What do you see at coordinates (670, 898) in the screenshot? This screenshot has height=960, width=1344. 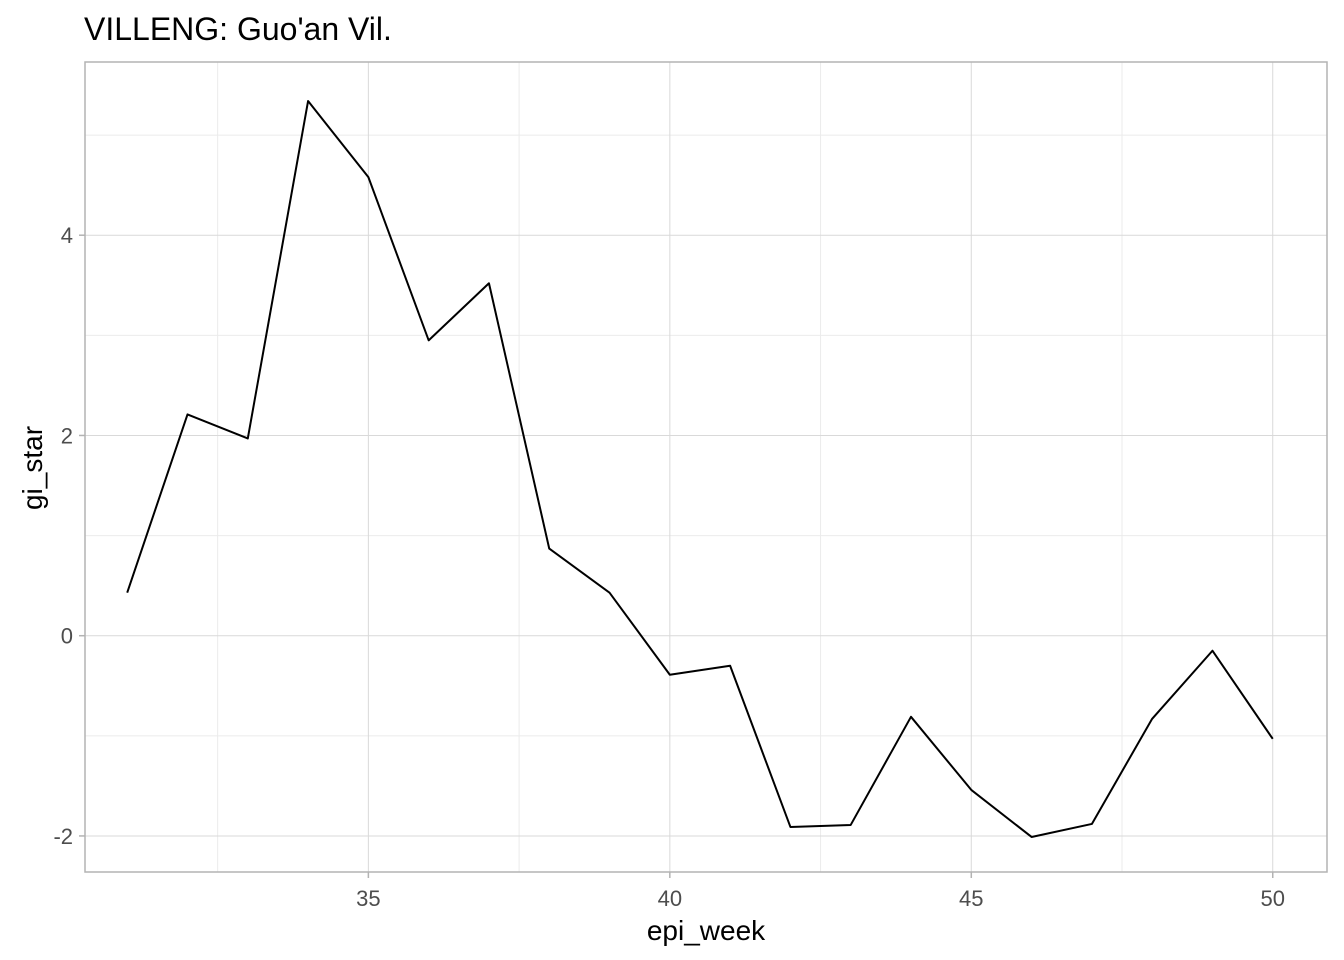 I see `x-tick-label: 40` at bounding box center [670, 898].